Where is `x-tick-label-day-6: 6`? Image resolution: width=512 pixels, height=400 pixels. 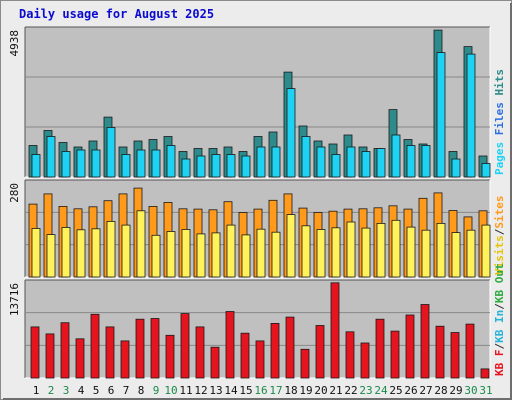
x-tick-label-day-6: 6 is located at coordinates (111, 390).